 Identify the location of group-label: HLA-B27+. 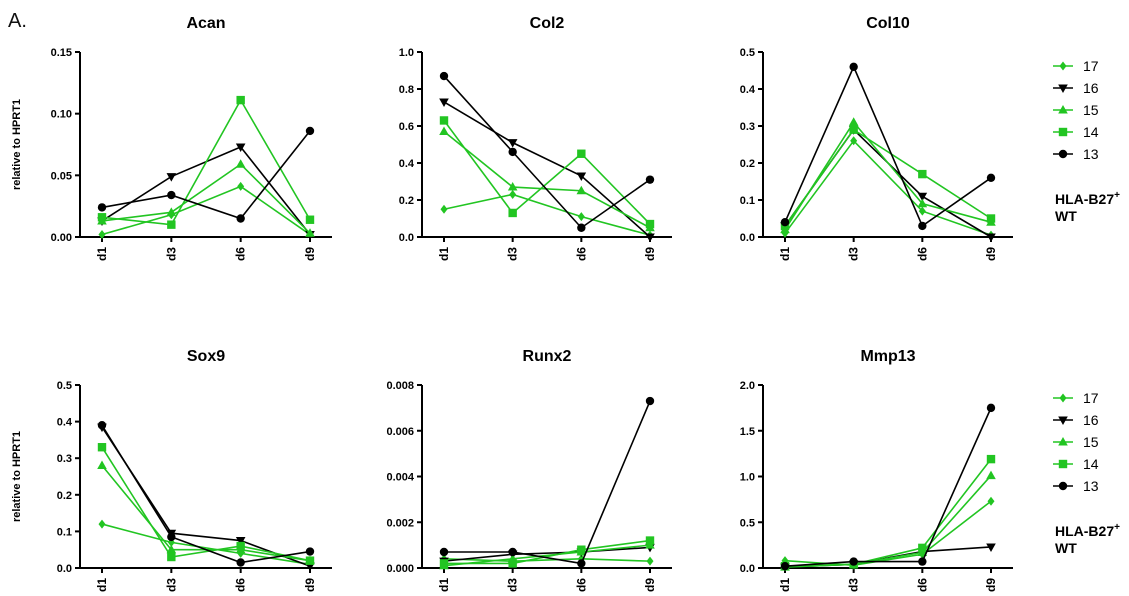
(1087, 198).